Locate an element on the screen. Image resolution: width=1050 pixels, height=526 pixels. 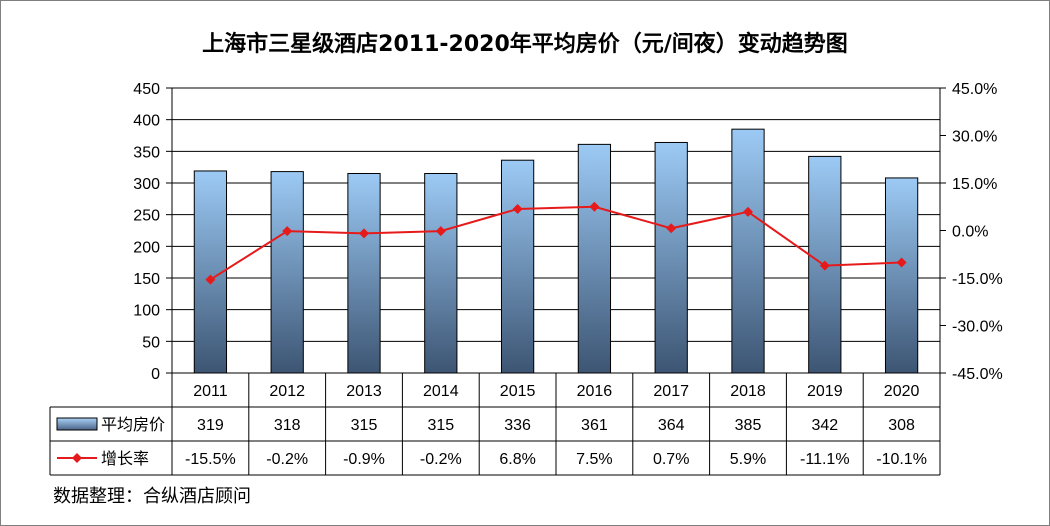
category-label: 2015 is located at coordinates (518, 391).